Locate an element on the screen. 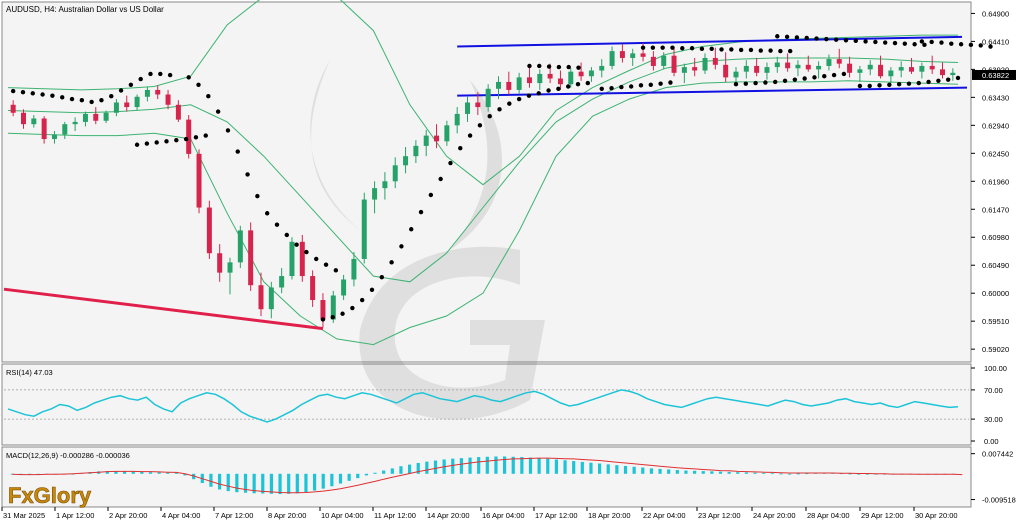 This screenshot has width=1024, height=529. price-tick-label: 0.60490 is located at coordinates (995, 265).